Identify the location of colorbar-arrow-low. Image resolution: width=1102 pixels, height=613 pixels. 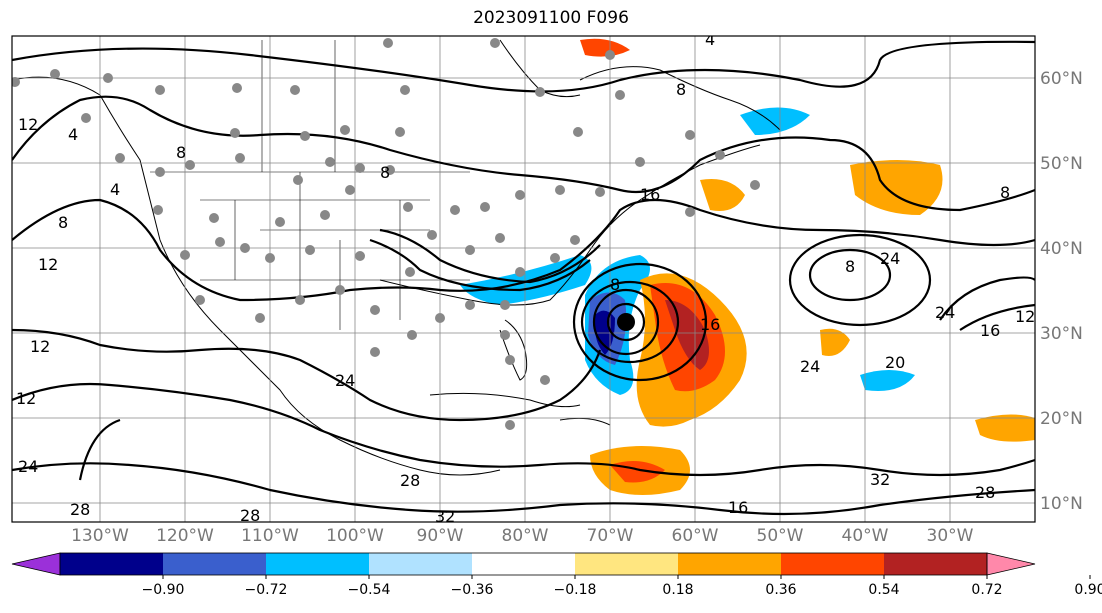
(36, 564).